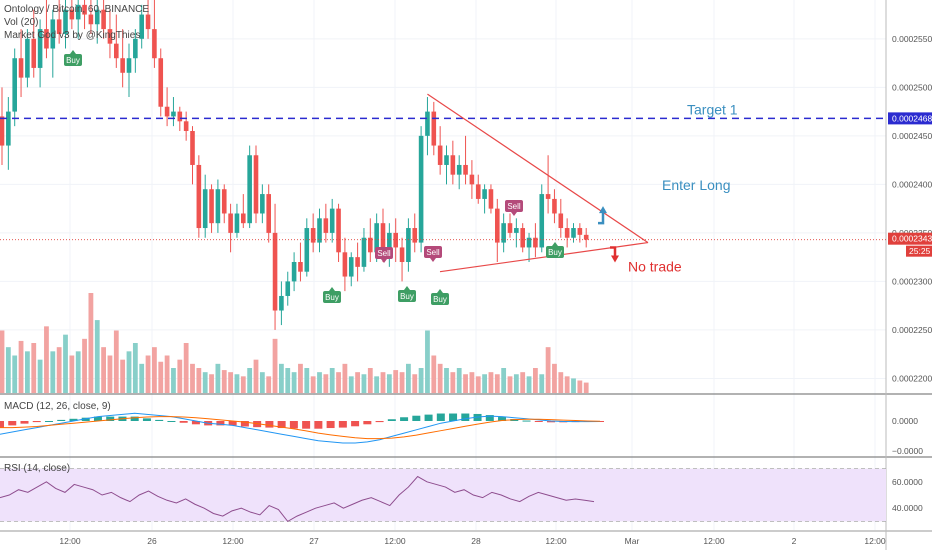 The height and width of the screenshot is (550, 932). I want to click on no-trade-arrowhead, so click(615, 259).